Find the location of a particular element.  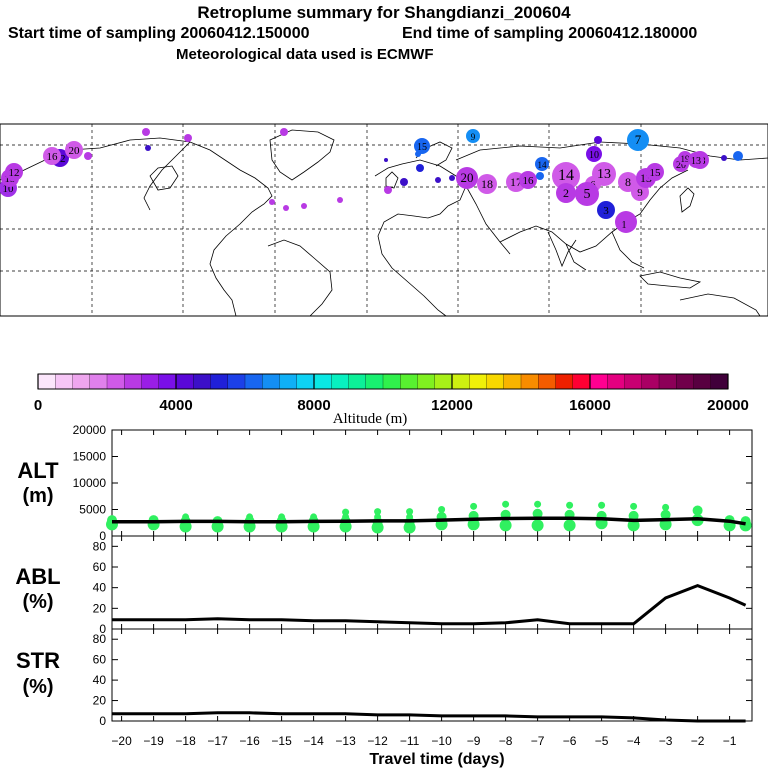

str-line is located at coordinates (429, 717).